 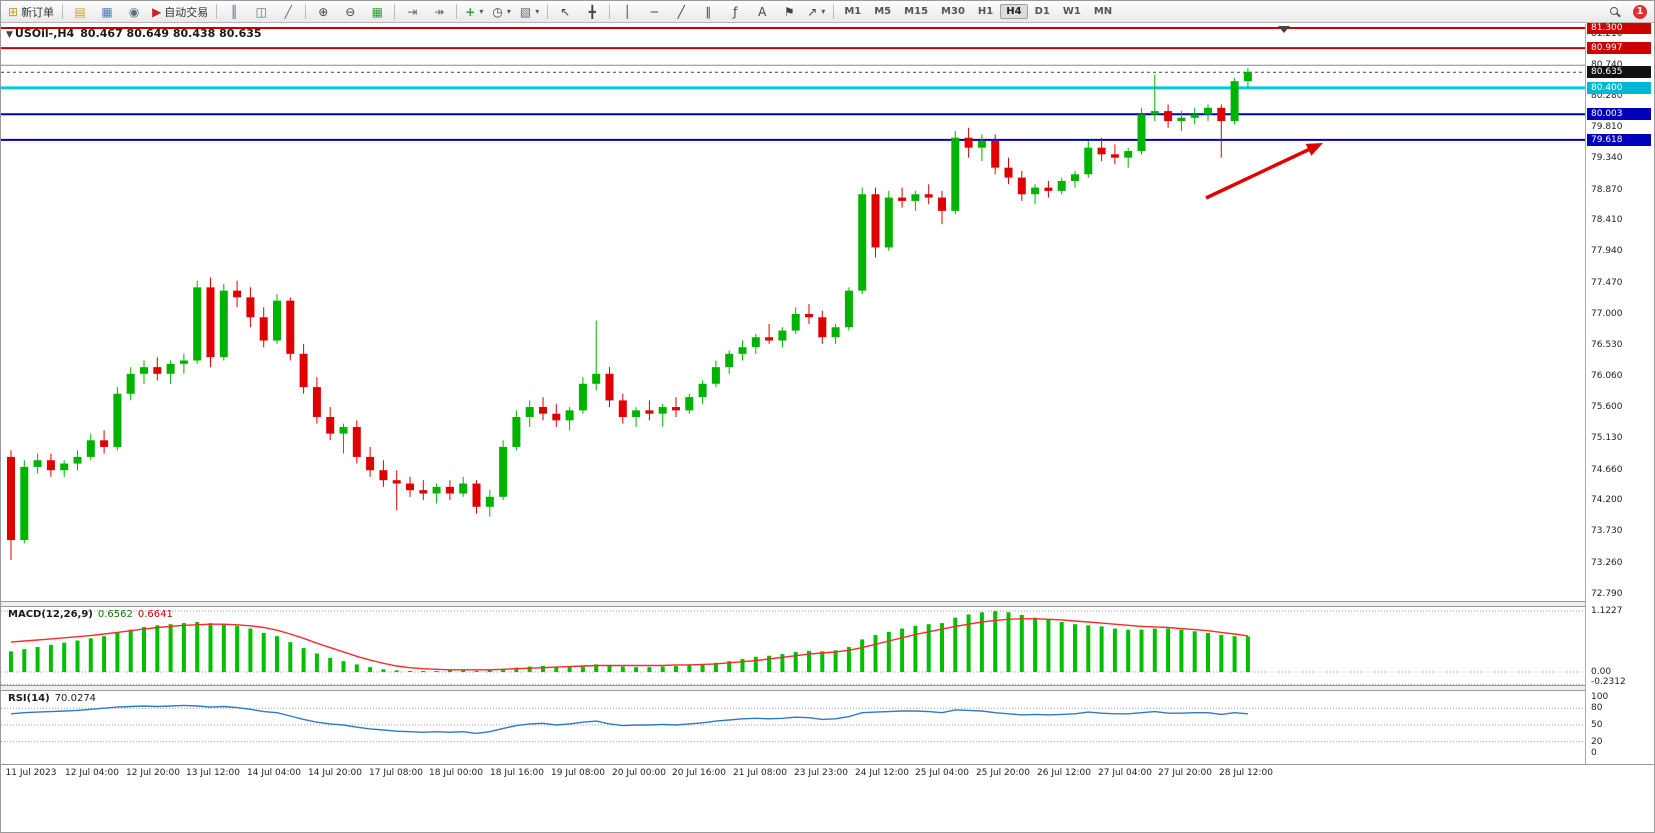 What do you see at coordinates (9, 35) in the screenshot?
I see `window-menu-icon: ▼` at bounding box center [9, 35].